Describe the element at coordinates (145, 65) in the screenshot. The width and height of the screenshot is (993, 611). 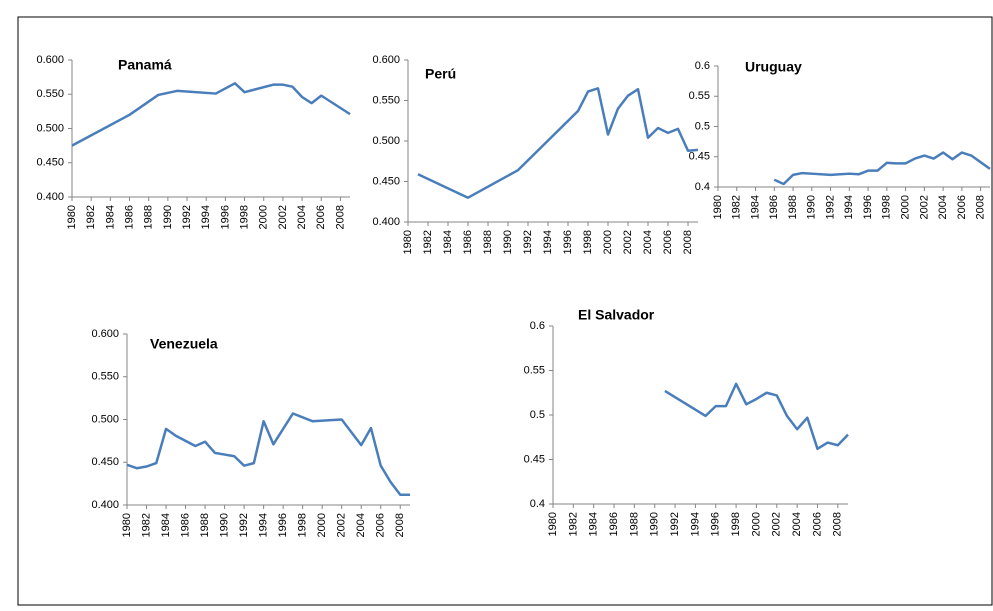
I see `subplot-title: Panamá` at that location.